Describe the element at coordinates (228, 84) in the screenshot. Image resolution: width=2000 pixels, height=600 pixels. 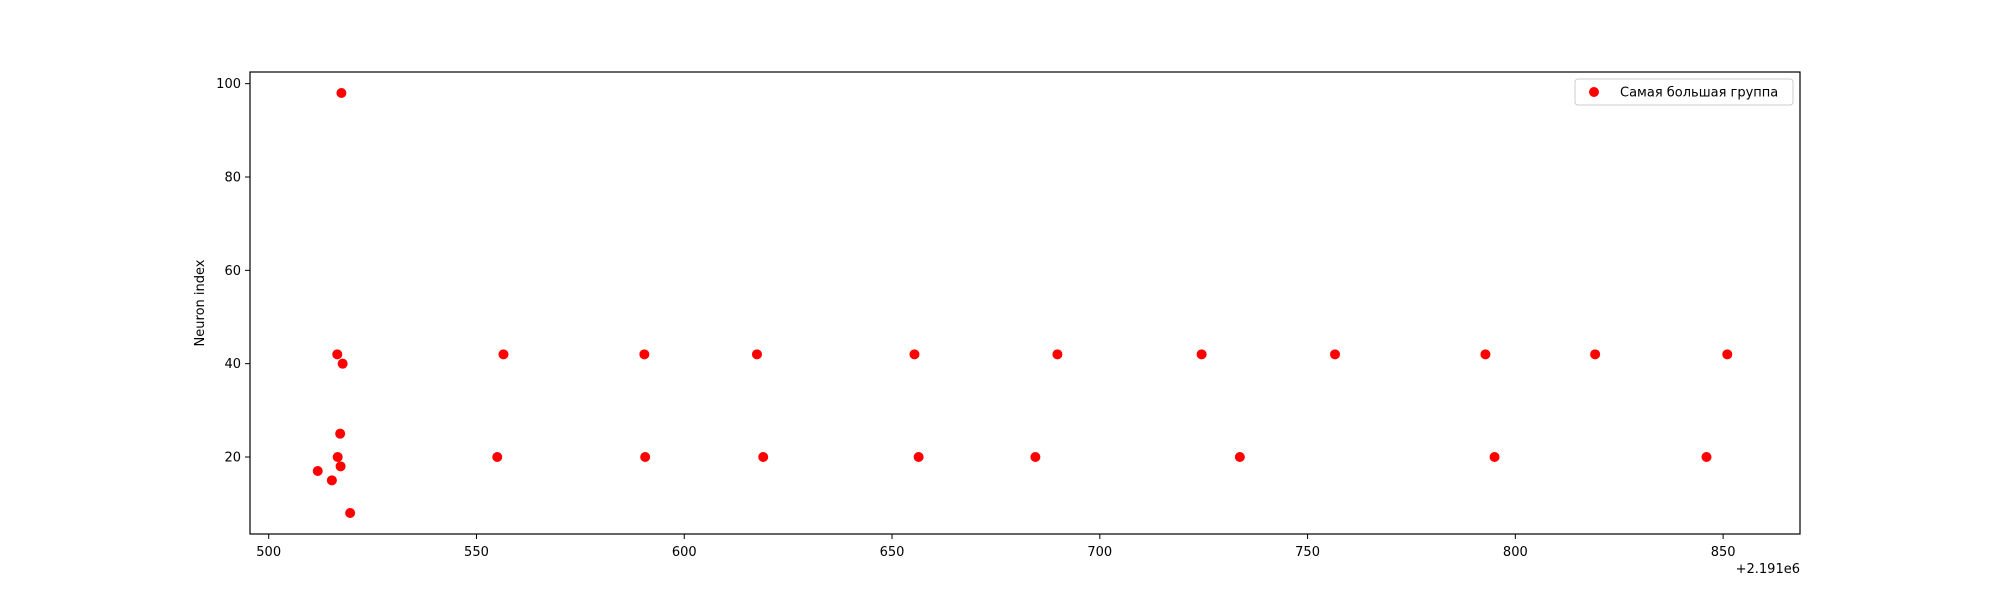
I see `y-tick-label: 100` at that location.